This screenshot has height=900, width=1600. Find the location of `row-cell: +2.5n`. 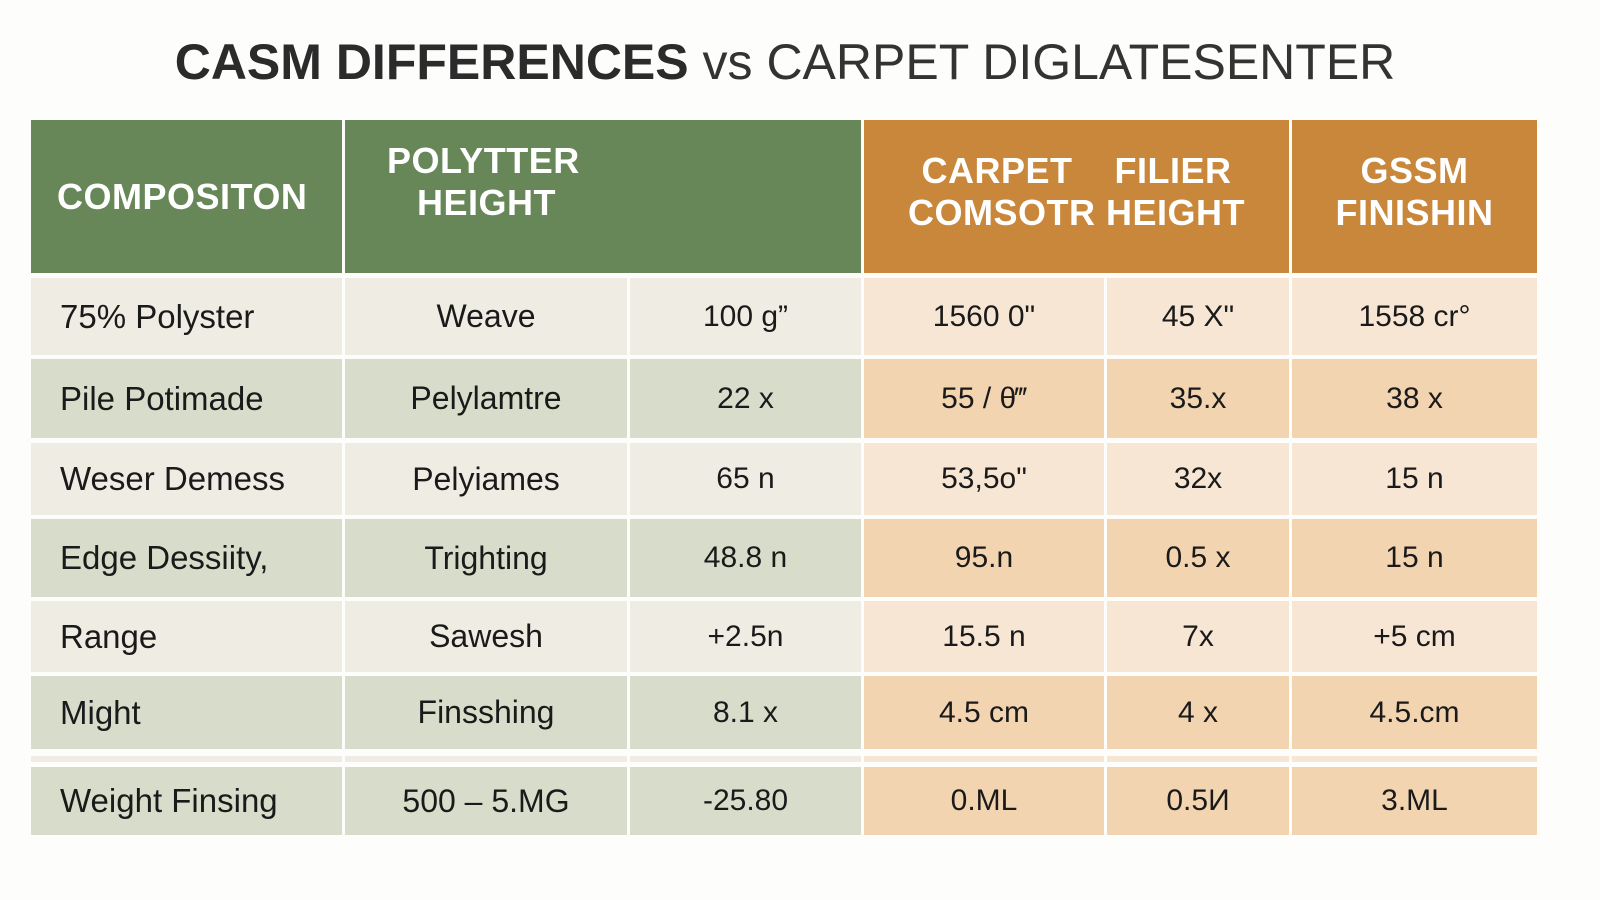

row-cell: +2.5n is located at coordinates (745, 636).